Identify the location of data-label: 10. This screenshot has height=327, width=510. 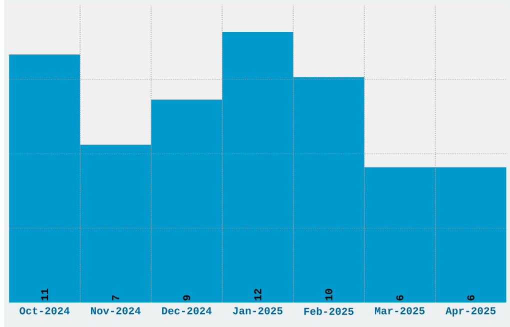
(328, 294).